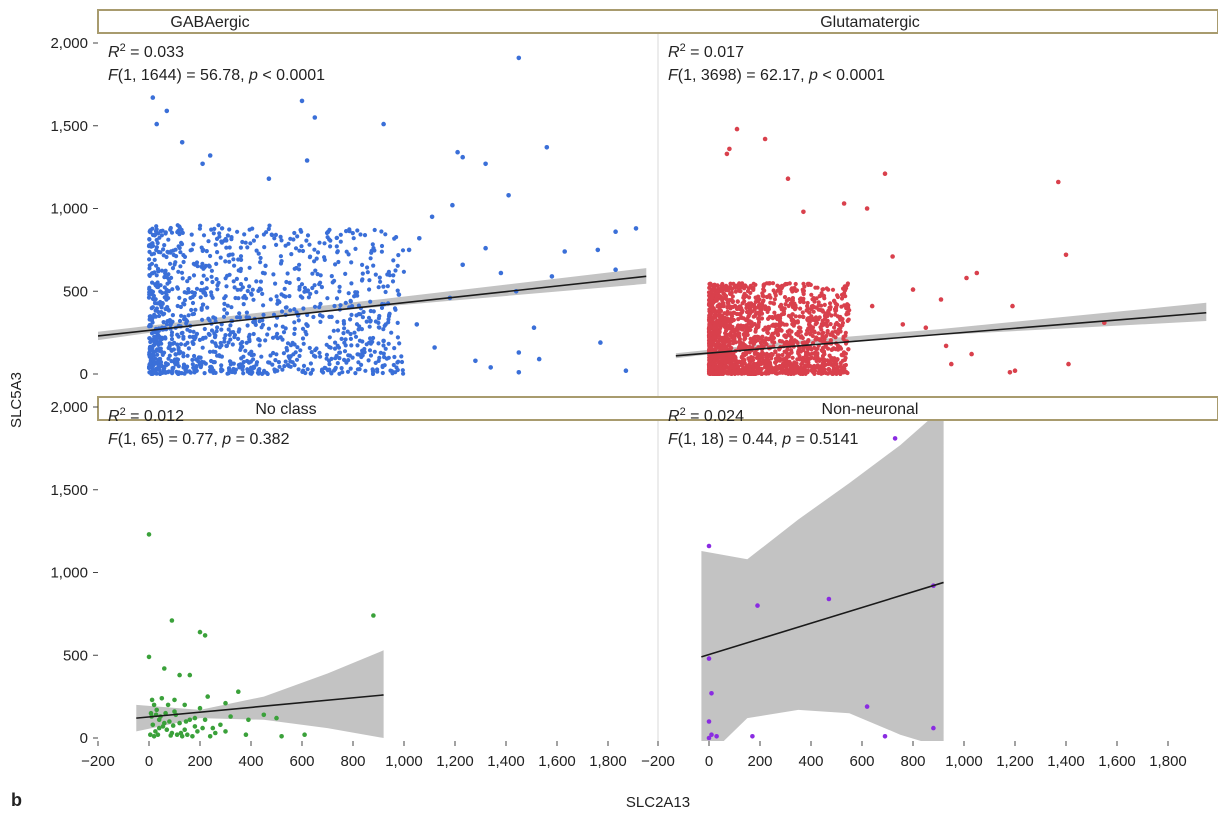  I want to click on ci-band-non-neuronal, so click(822, 574).